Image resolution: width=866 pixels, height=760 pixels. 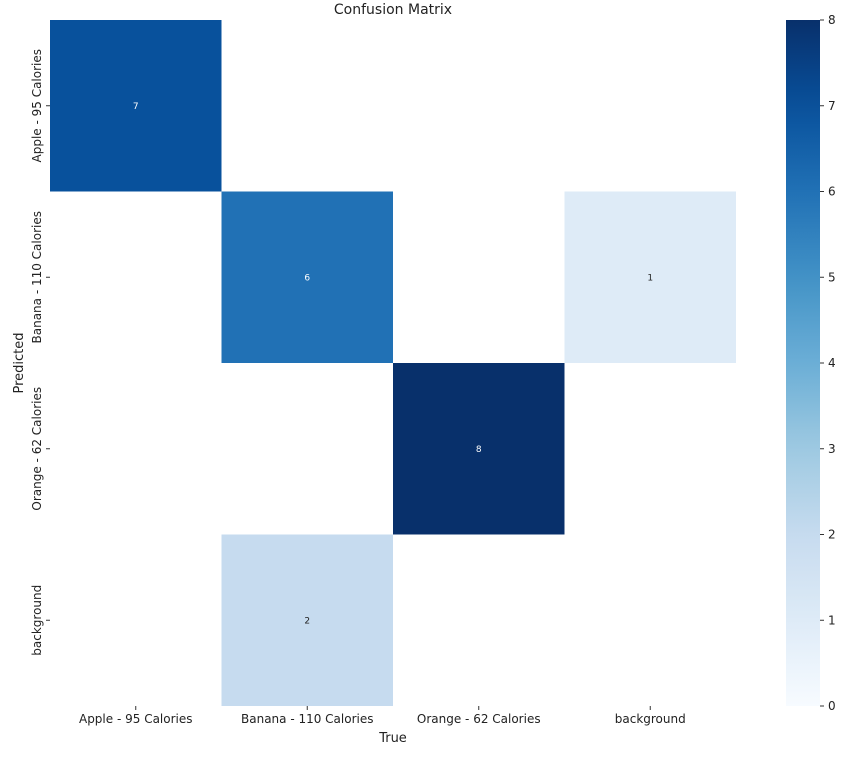 What do you see at coordinates (37, 106) in the screenshot?
I see `y-tick-label: Apple - 95 Calories` at bounding box center [37, 106].